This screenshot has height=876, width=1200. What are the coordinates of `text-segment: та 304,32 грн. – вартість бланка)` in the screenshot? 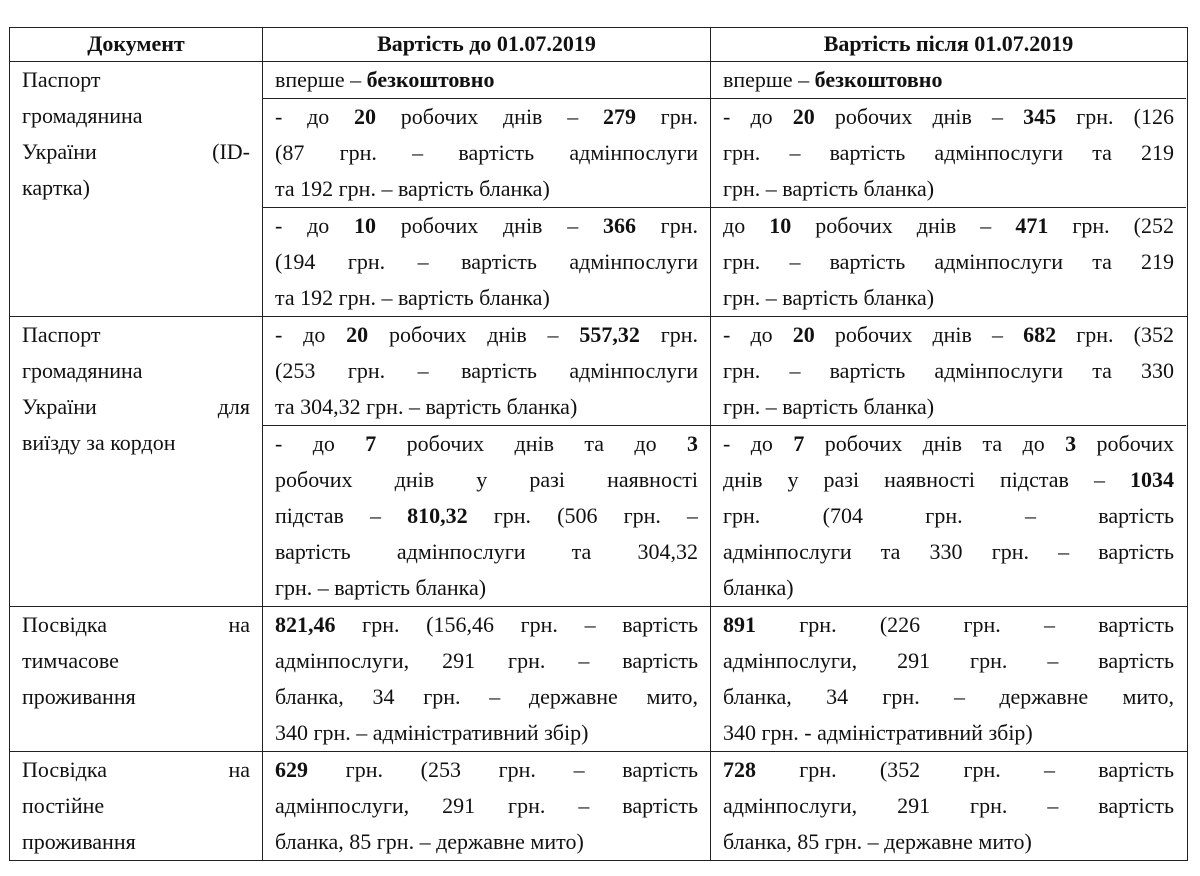 It's located at (426, 406).